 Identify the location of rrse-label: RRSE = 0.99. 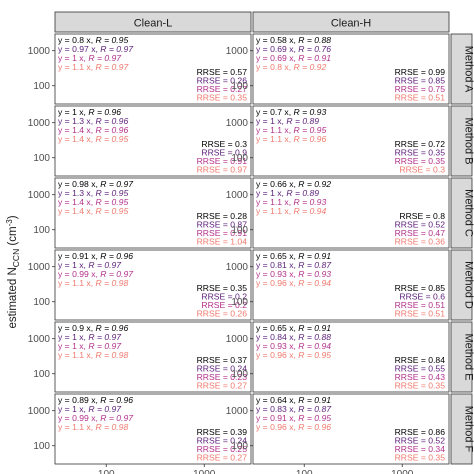
(420, 72).